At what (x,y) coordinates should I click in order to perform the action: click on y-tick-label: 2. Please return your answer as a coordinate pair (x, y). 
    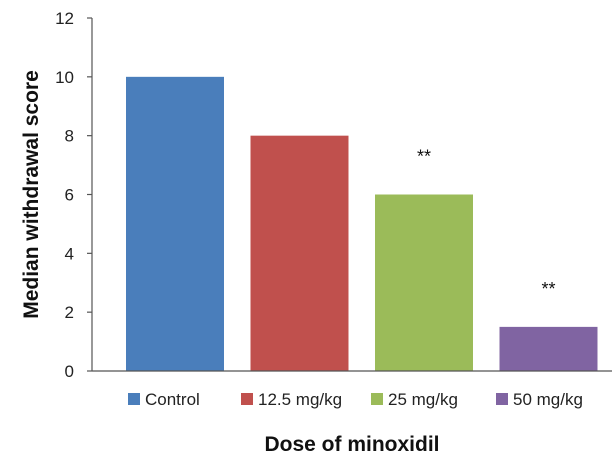
    Looking at the image, I should click on (69, 312).